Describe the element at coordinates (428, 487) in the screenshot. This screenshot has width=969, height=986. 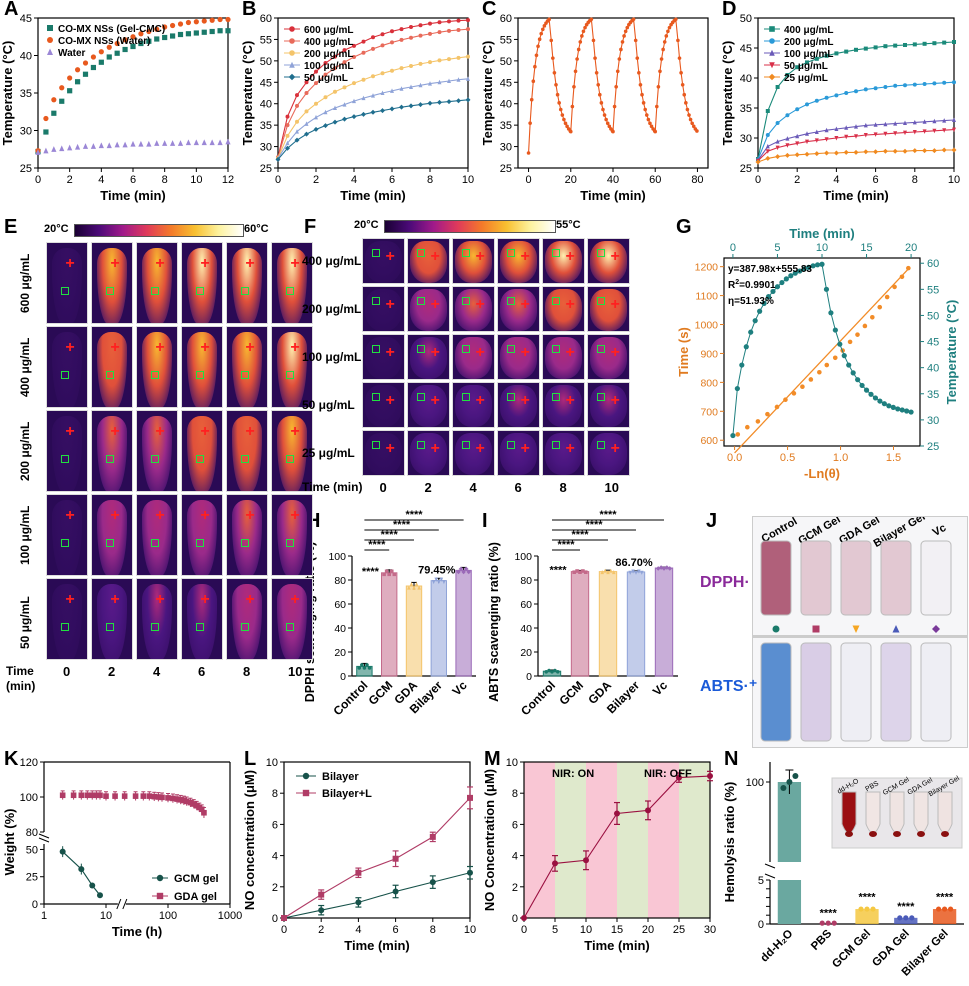
I see `time-tick-label: 2` at that location.